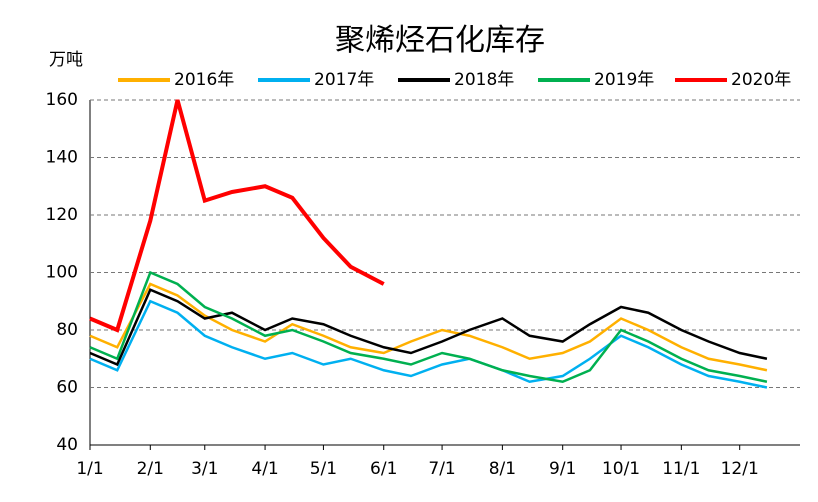 The height and width of the screenshot is (502, 818). I want to click on x-tick-label: 5/1, so click(323, 469).